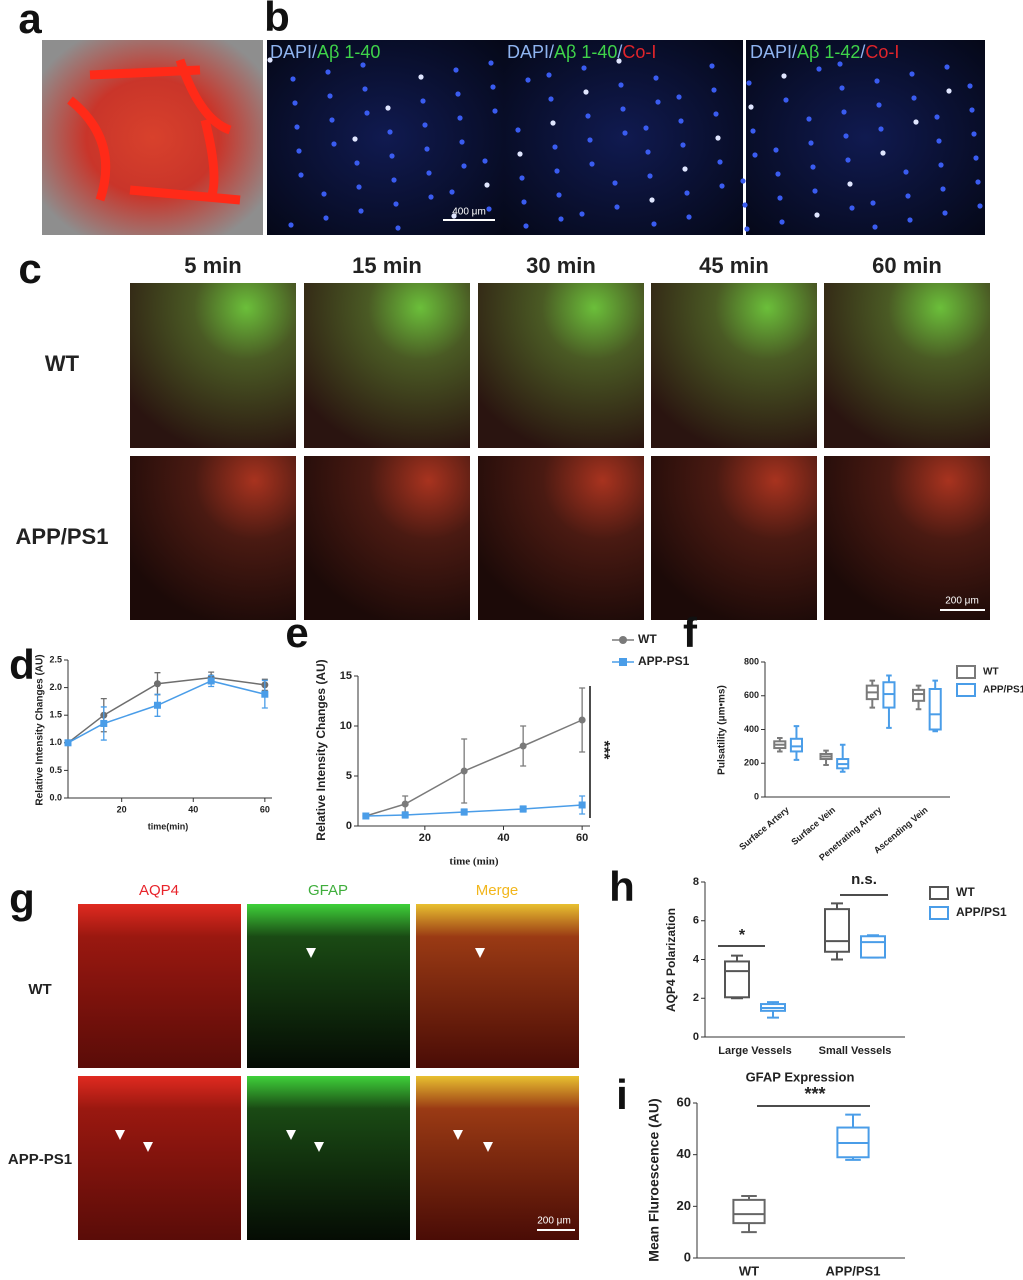 Image resolution: width=1023 pixels, height=1280 pixels. Describe the element at coordinates (349, 826) in the screenshot. I see `y-tick-label: 0` at that location.